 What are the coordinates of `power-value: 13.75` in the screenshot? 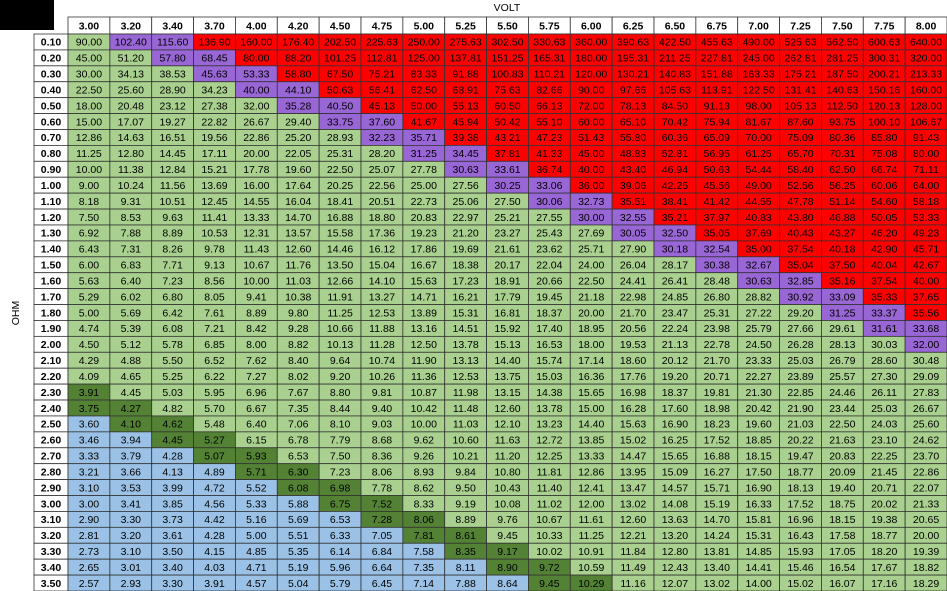 It's located at (507, 377).